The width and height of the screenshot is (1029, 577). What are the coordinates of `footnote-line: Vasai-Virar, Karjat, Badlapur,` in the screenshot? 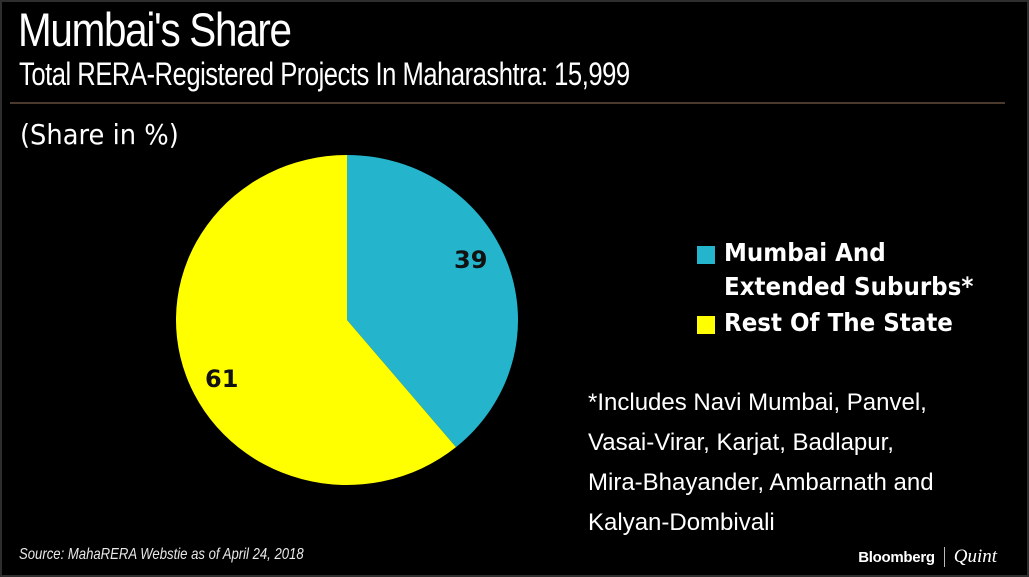 It's located at (741, 442).